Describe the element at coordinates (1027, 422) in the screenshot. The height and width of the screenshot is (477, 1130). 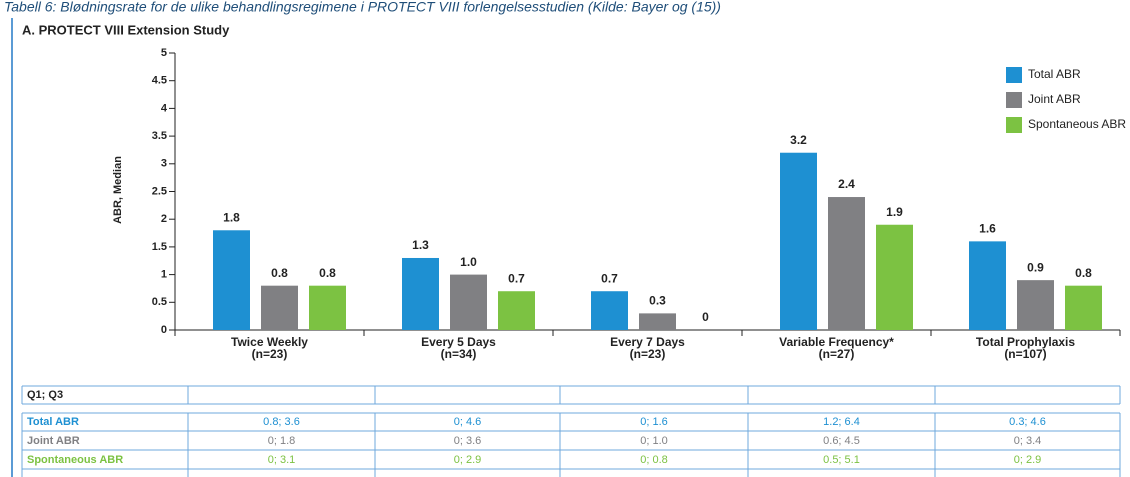
I see `table-cell: 0.3; 4.6` at that location.